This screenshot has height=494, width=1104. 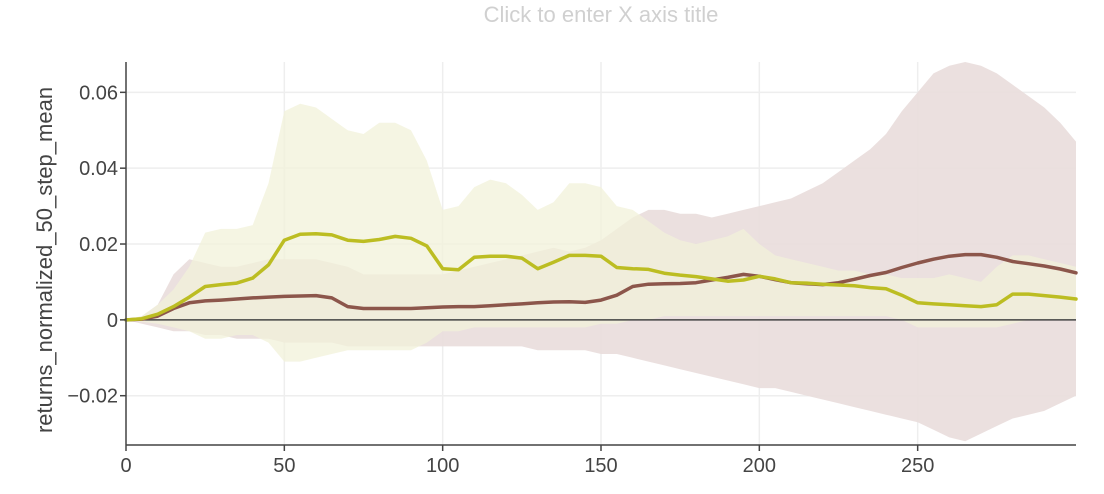 What do you see at coordinates (125, 466) in the screenshot?
I see `x-tick-label: 0` at bounding box center [125, 466].